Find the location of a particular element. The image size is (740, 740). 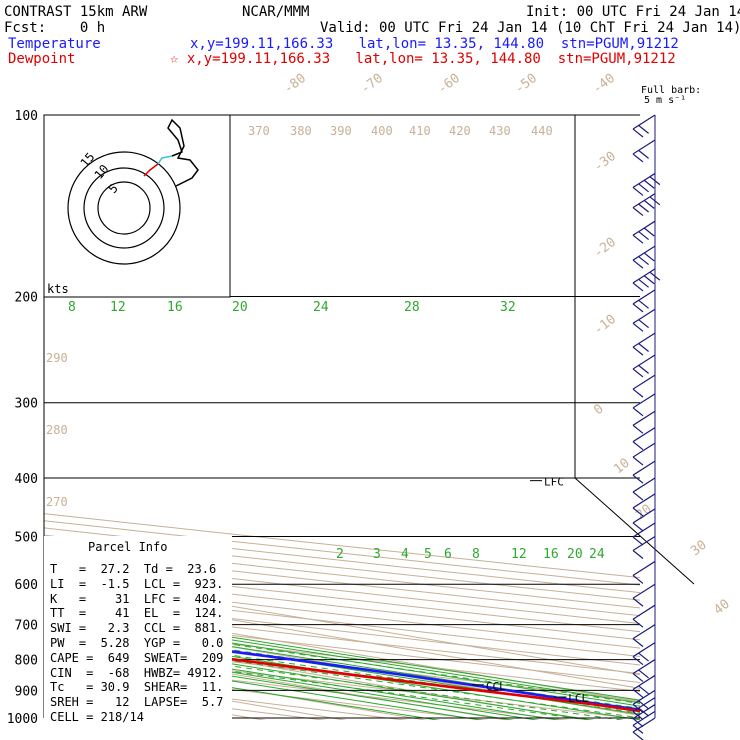

theta-tick-label: 270 is located at coordinates (57, 502).